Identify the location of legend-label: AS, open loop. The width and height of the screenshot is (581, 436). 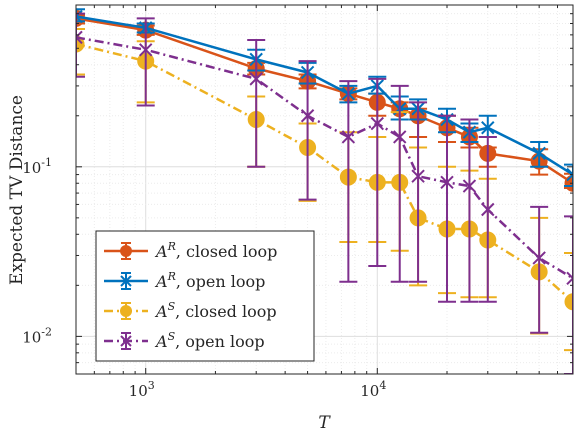
(209, 340).